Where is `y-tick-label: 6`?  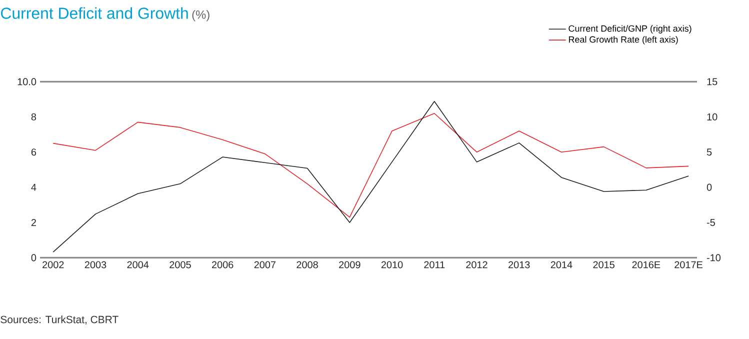
y-tick-label: 6 is located at coordinates (33, 152).